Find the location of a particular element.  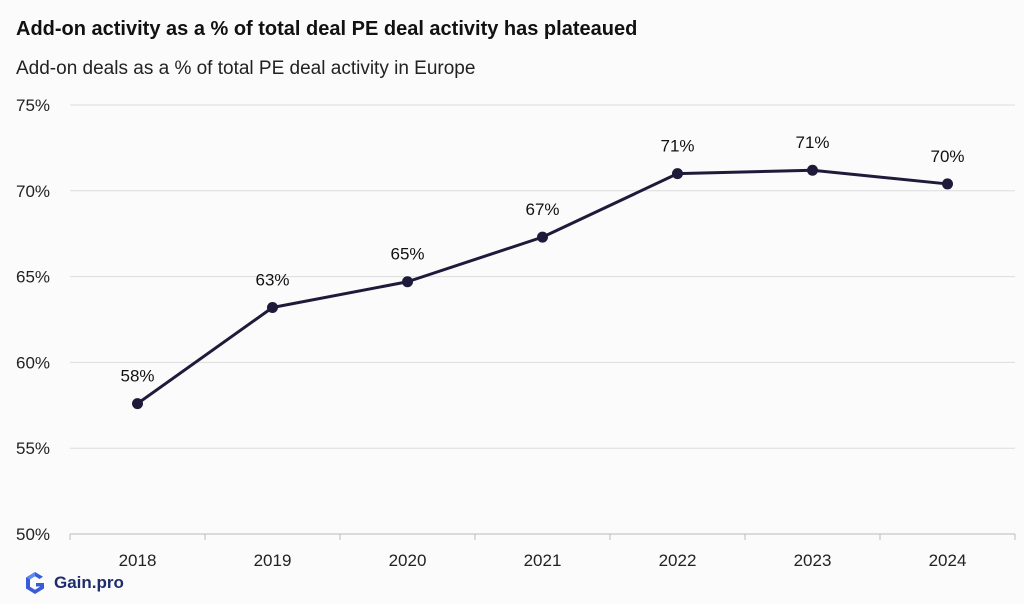

brand-logo: Gain.pro is located at coordinates (73, 583).